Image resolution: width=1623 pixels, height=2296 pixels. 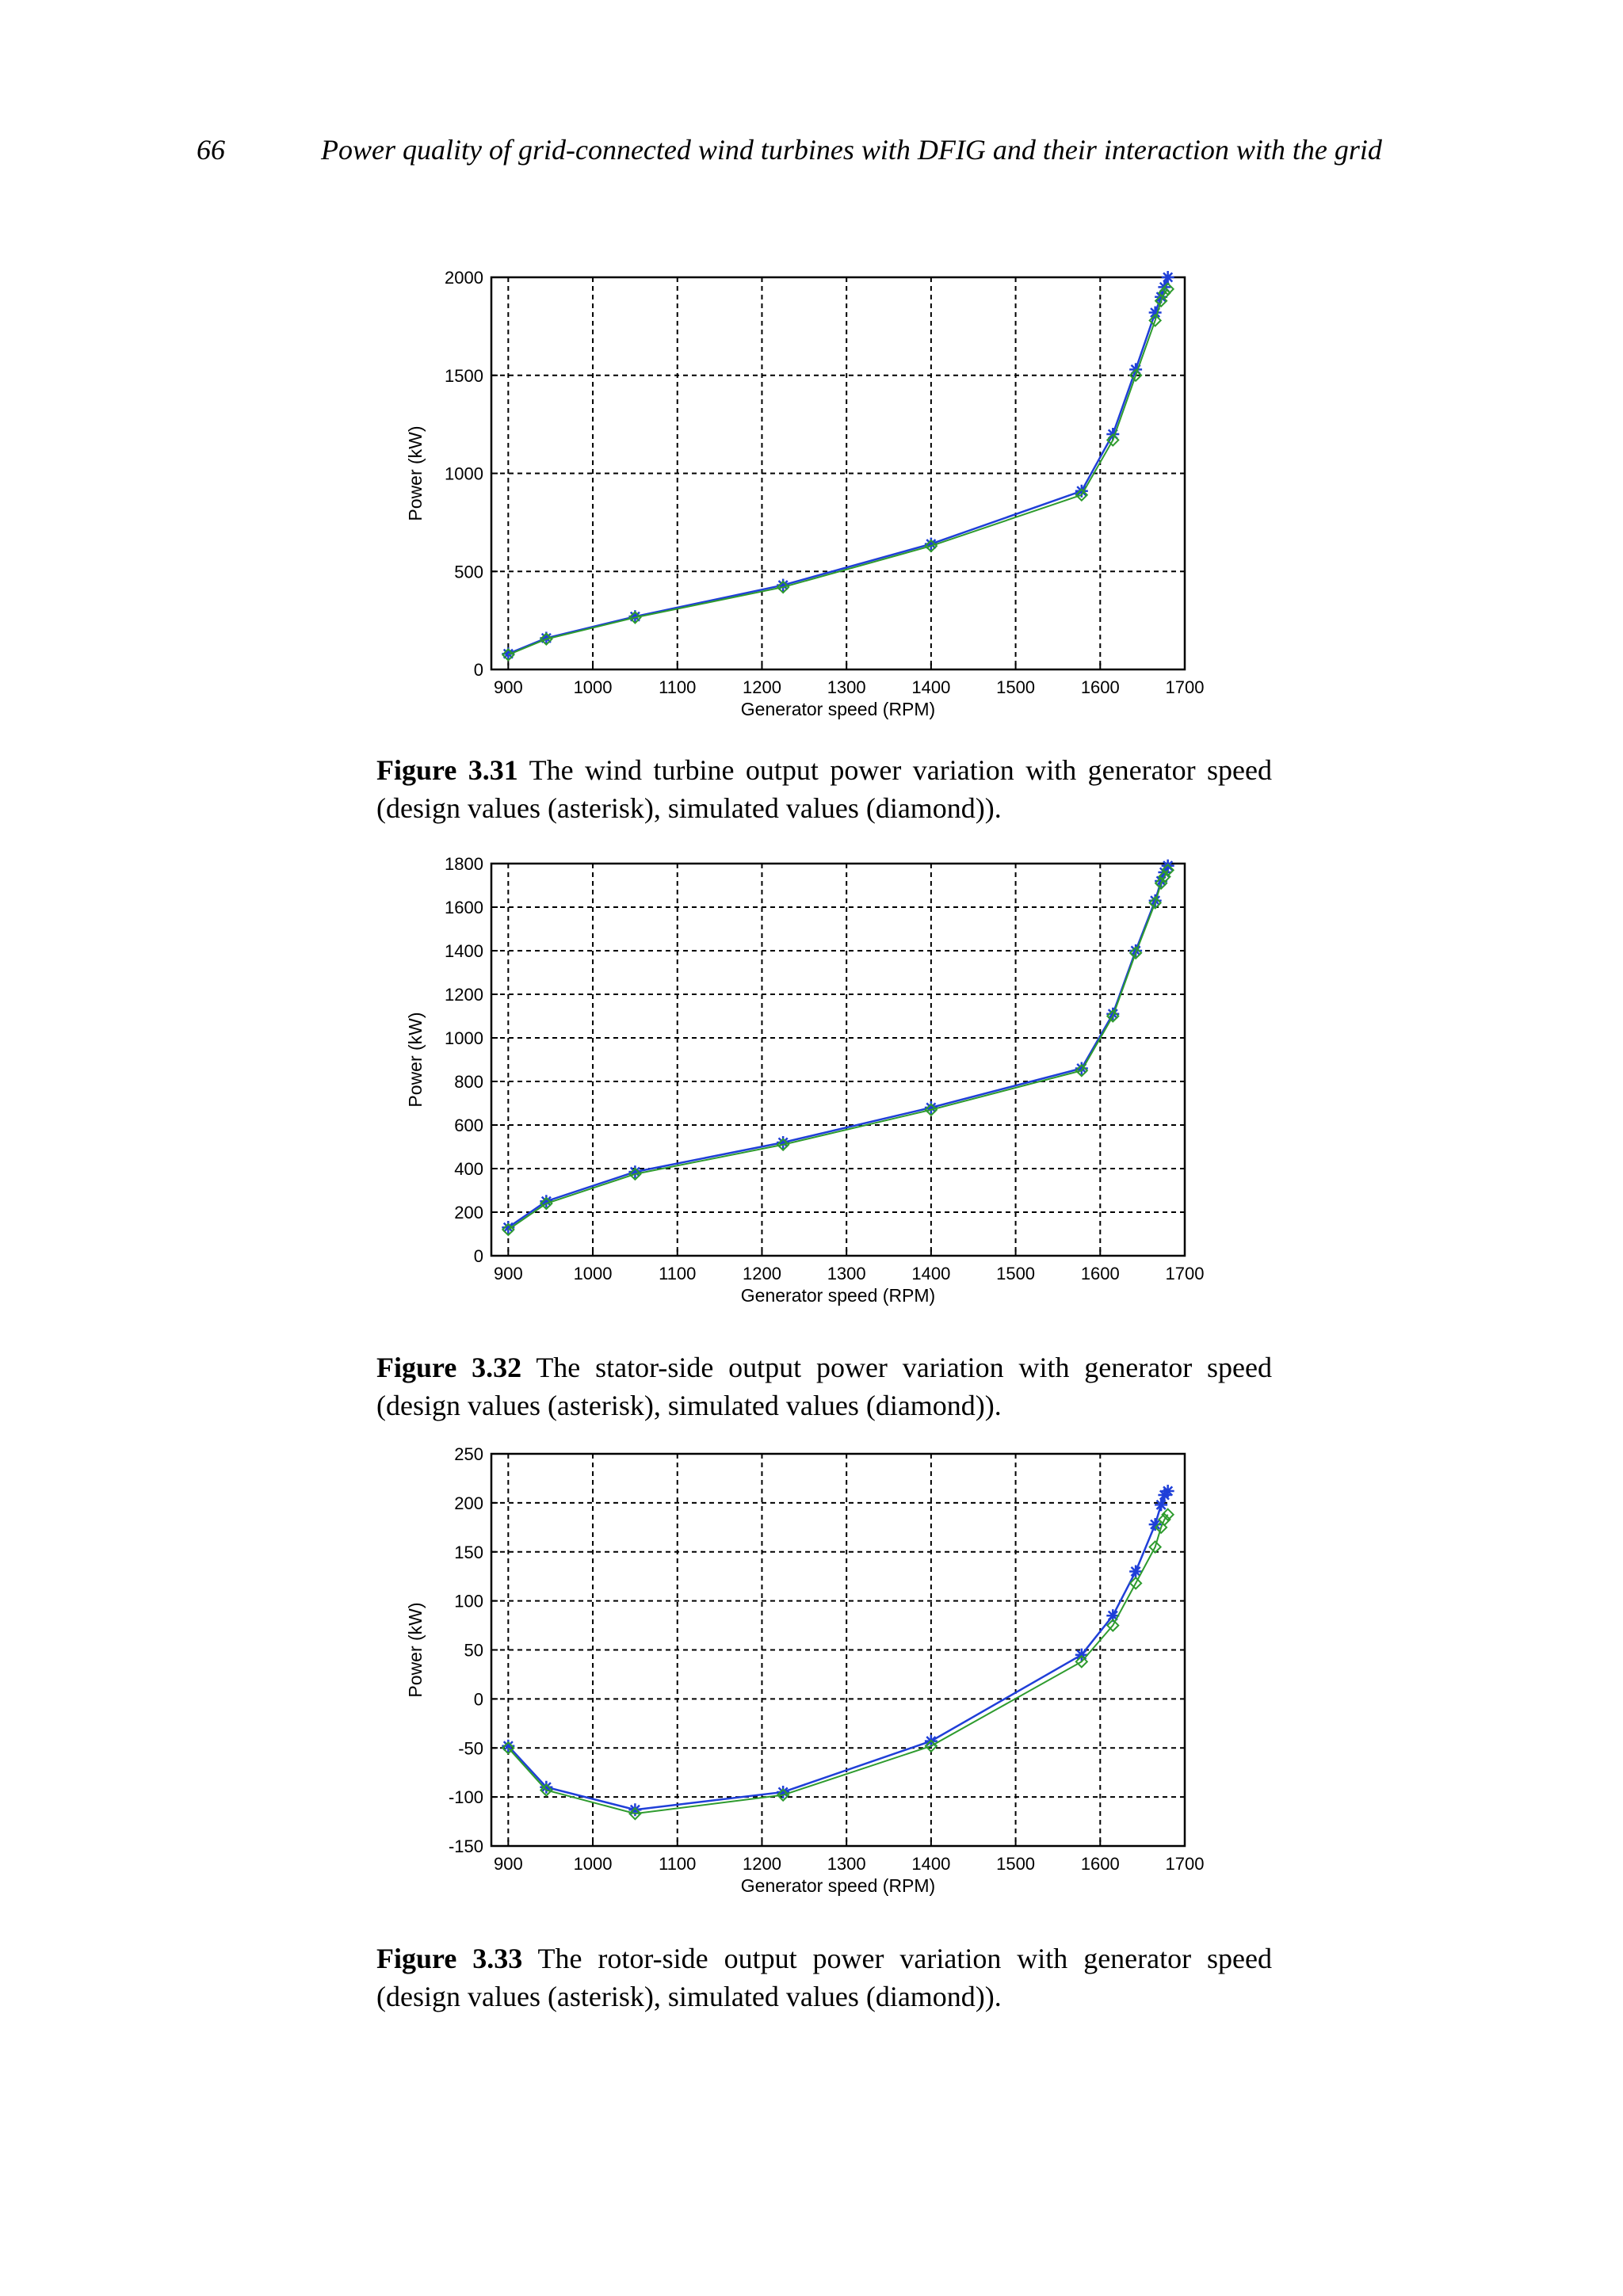 I want to click on y-tick-label: 400, so click(x=468, y=1169).